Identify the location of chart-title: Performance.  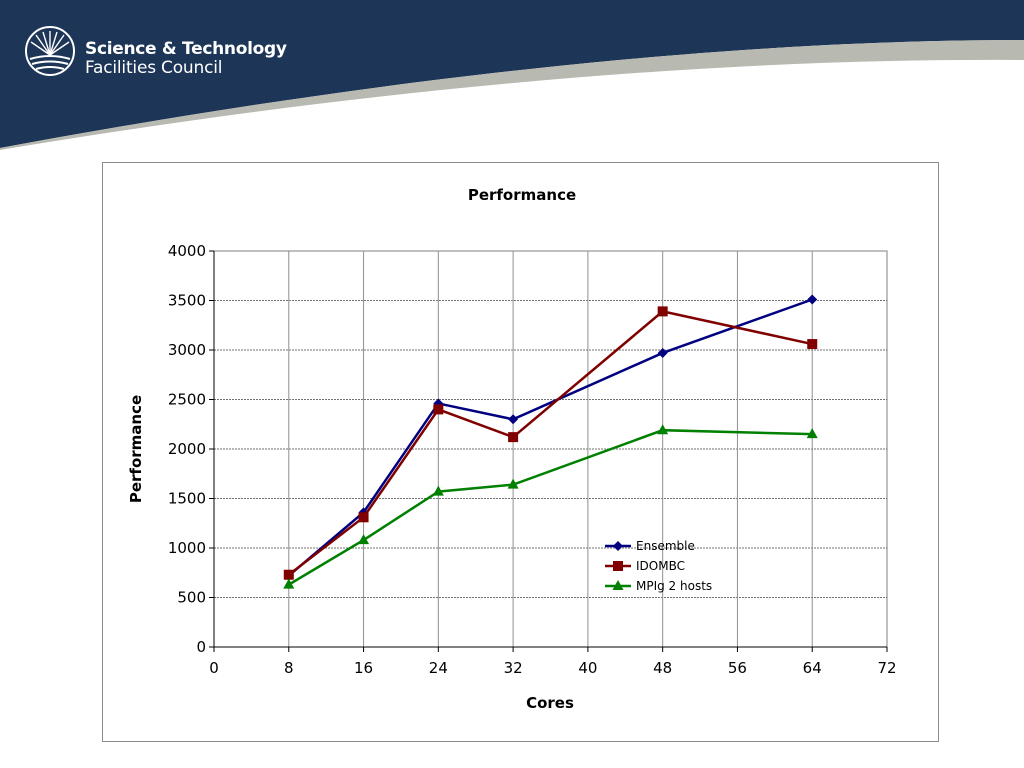
(522, 195).